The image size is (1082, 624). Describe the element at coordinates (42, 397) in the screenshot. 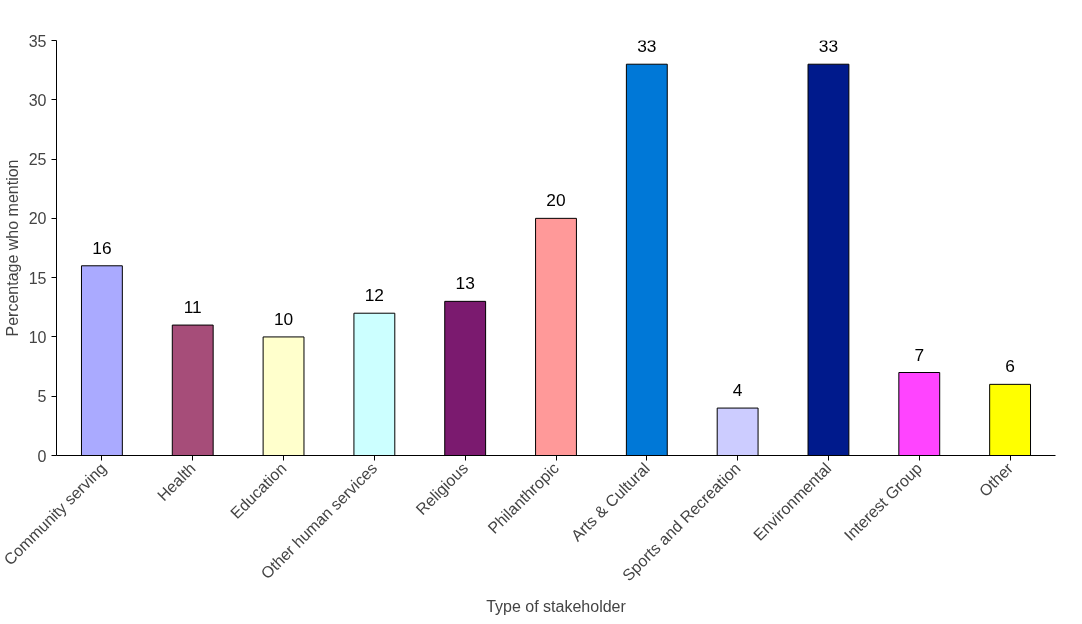

I see `y-tick-label: 5` at that location.